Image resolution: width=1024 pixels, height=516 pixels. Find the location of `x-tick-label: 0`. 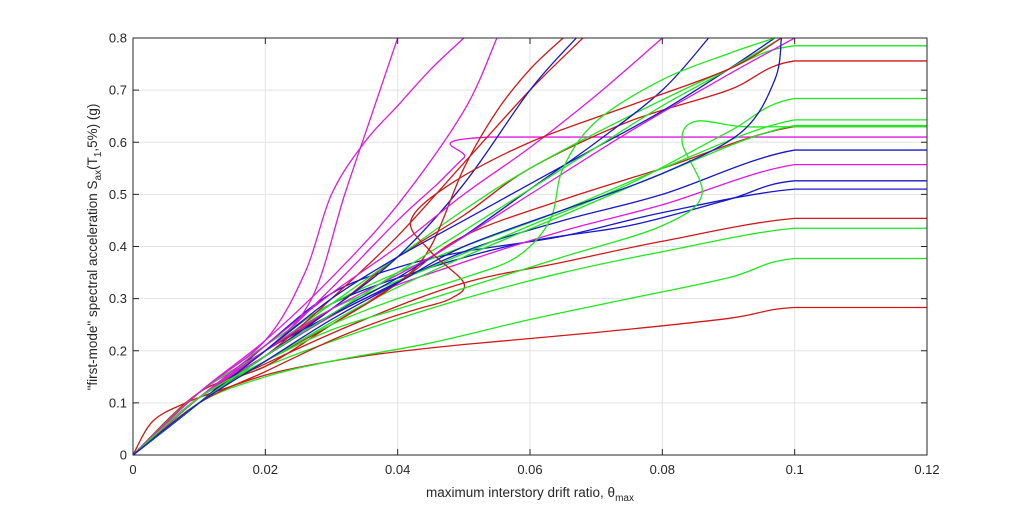

x-tick-label: 0 is located at coordinates (132, 469).